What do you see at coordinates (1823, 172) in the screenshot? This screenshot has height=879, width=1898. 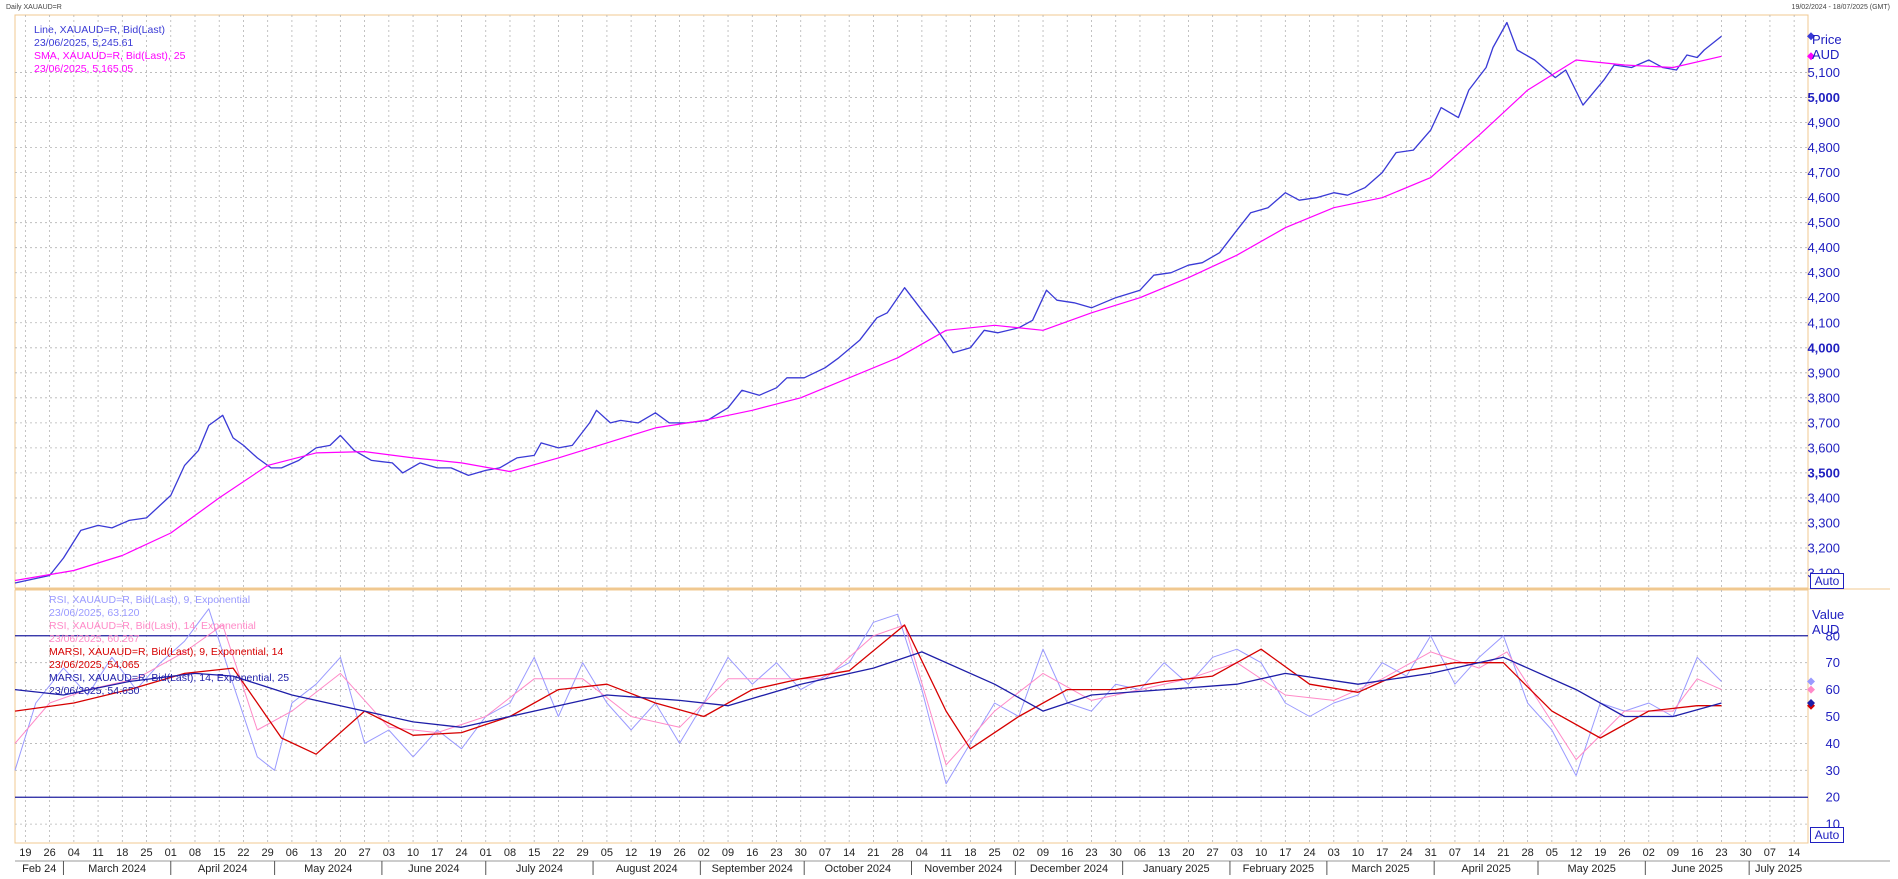 I see `y-tick-label: 4,700` at bounding box center [1823, 172].